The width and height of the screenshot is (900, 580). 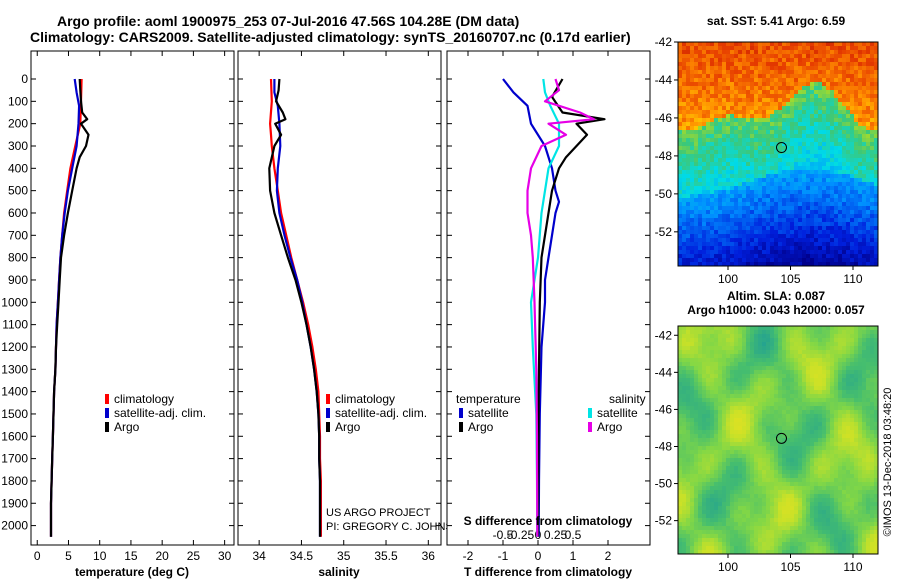 What do you see at coordinates (468, 556) in the screenshot?
I see `x-tick-label: -2` at bounding box center [468, 556].